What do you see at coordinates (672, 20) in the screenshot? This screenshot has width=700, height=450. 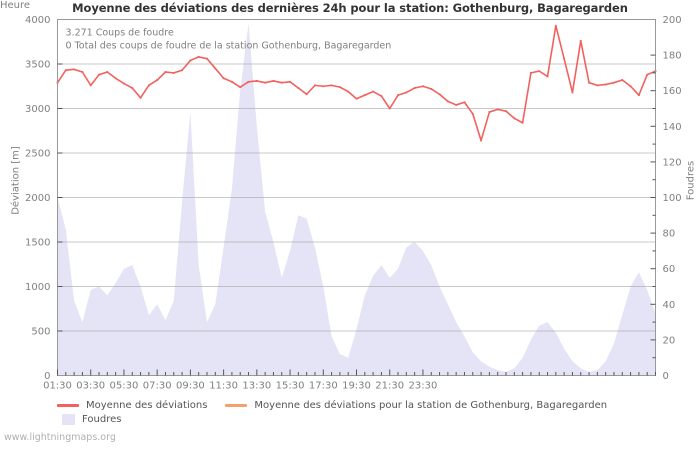 I see `y-axis-right-tick-label: 200` at bounding box center [672, 20].